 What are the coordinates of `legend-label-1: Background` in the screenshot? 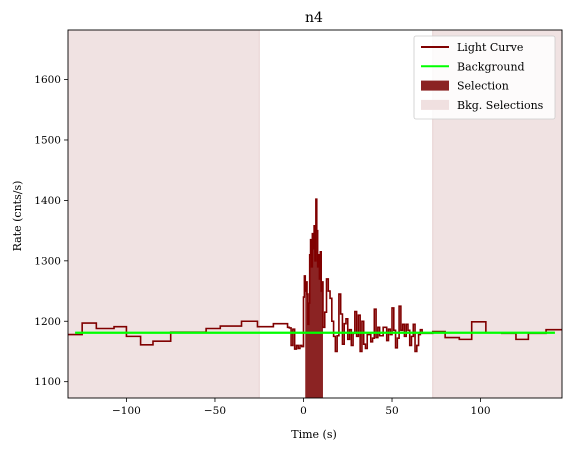 It's located at (491, 66).